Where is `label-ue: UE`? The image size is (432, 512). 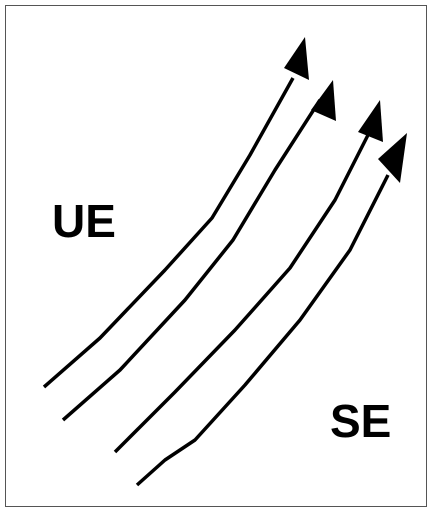
label-ue: UE is located at coordinates (84, 221).